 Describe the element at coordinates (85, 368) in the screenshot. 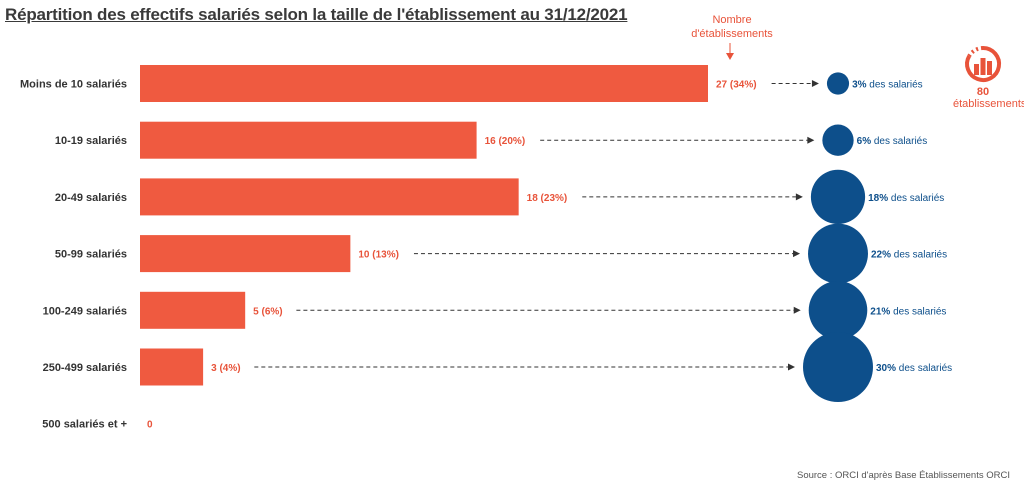

I see `category-label: 250-499 salariés` at that location.